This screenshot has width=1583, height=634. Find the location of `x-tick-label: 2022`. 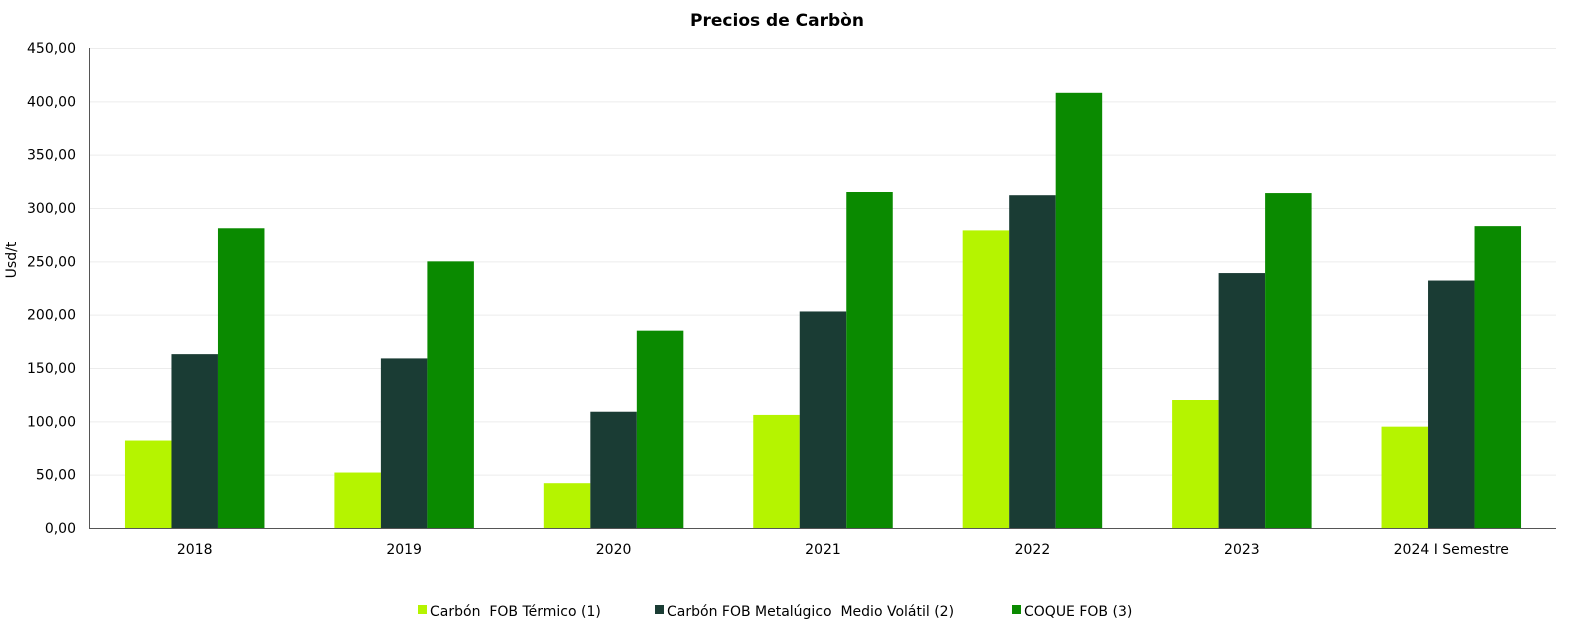

x-tick-label: 2022 is located at coordinates (1033, 550).